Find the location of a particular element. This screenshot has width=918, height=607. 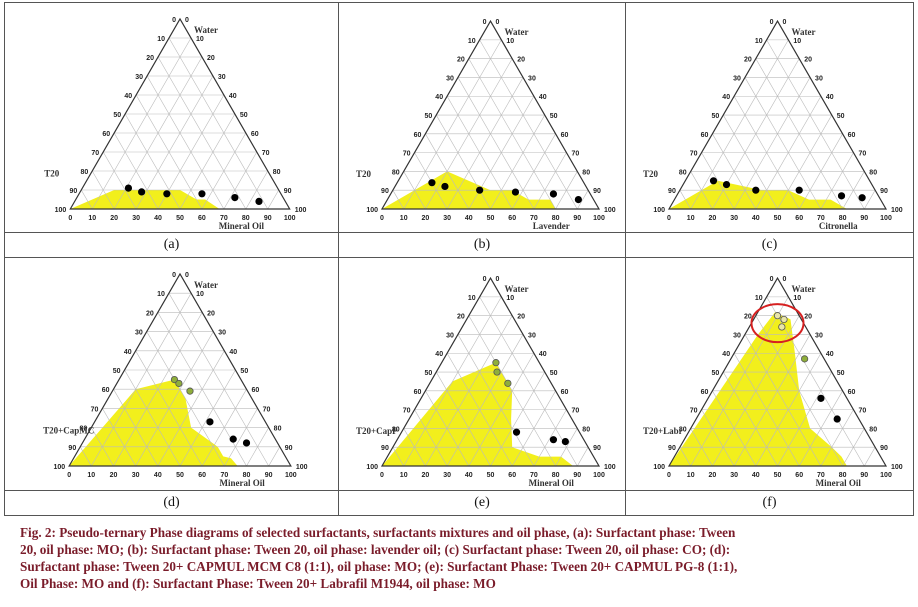

right-tick-label: 60 is located at coordinates (565, 392).